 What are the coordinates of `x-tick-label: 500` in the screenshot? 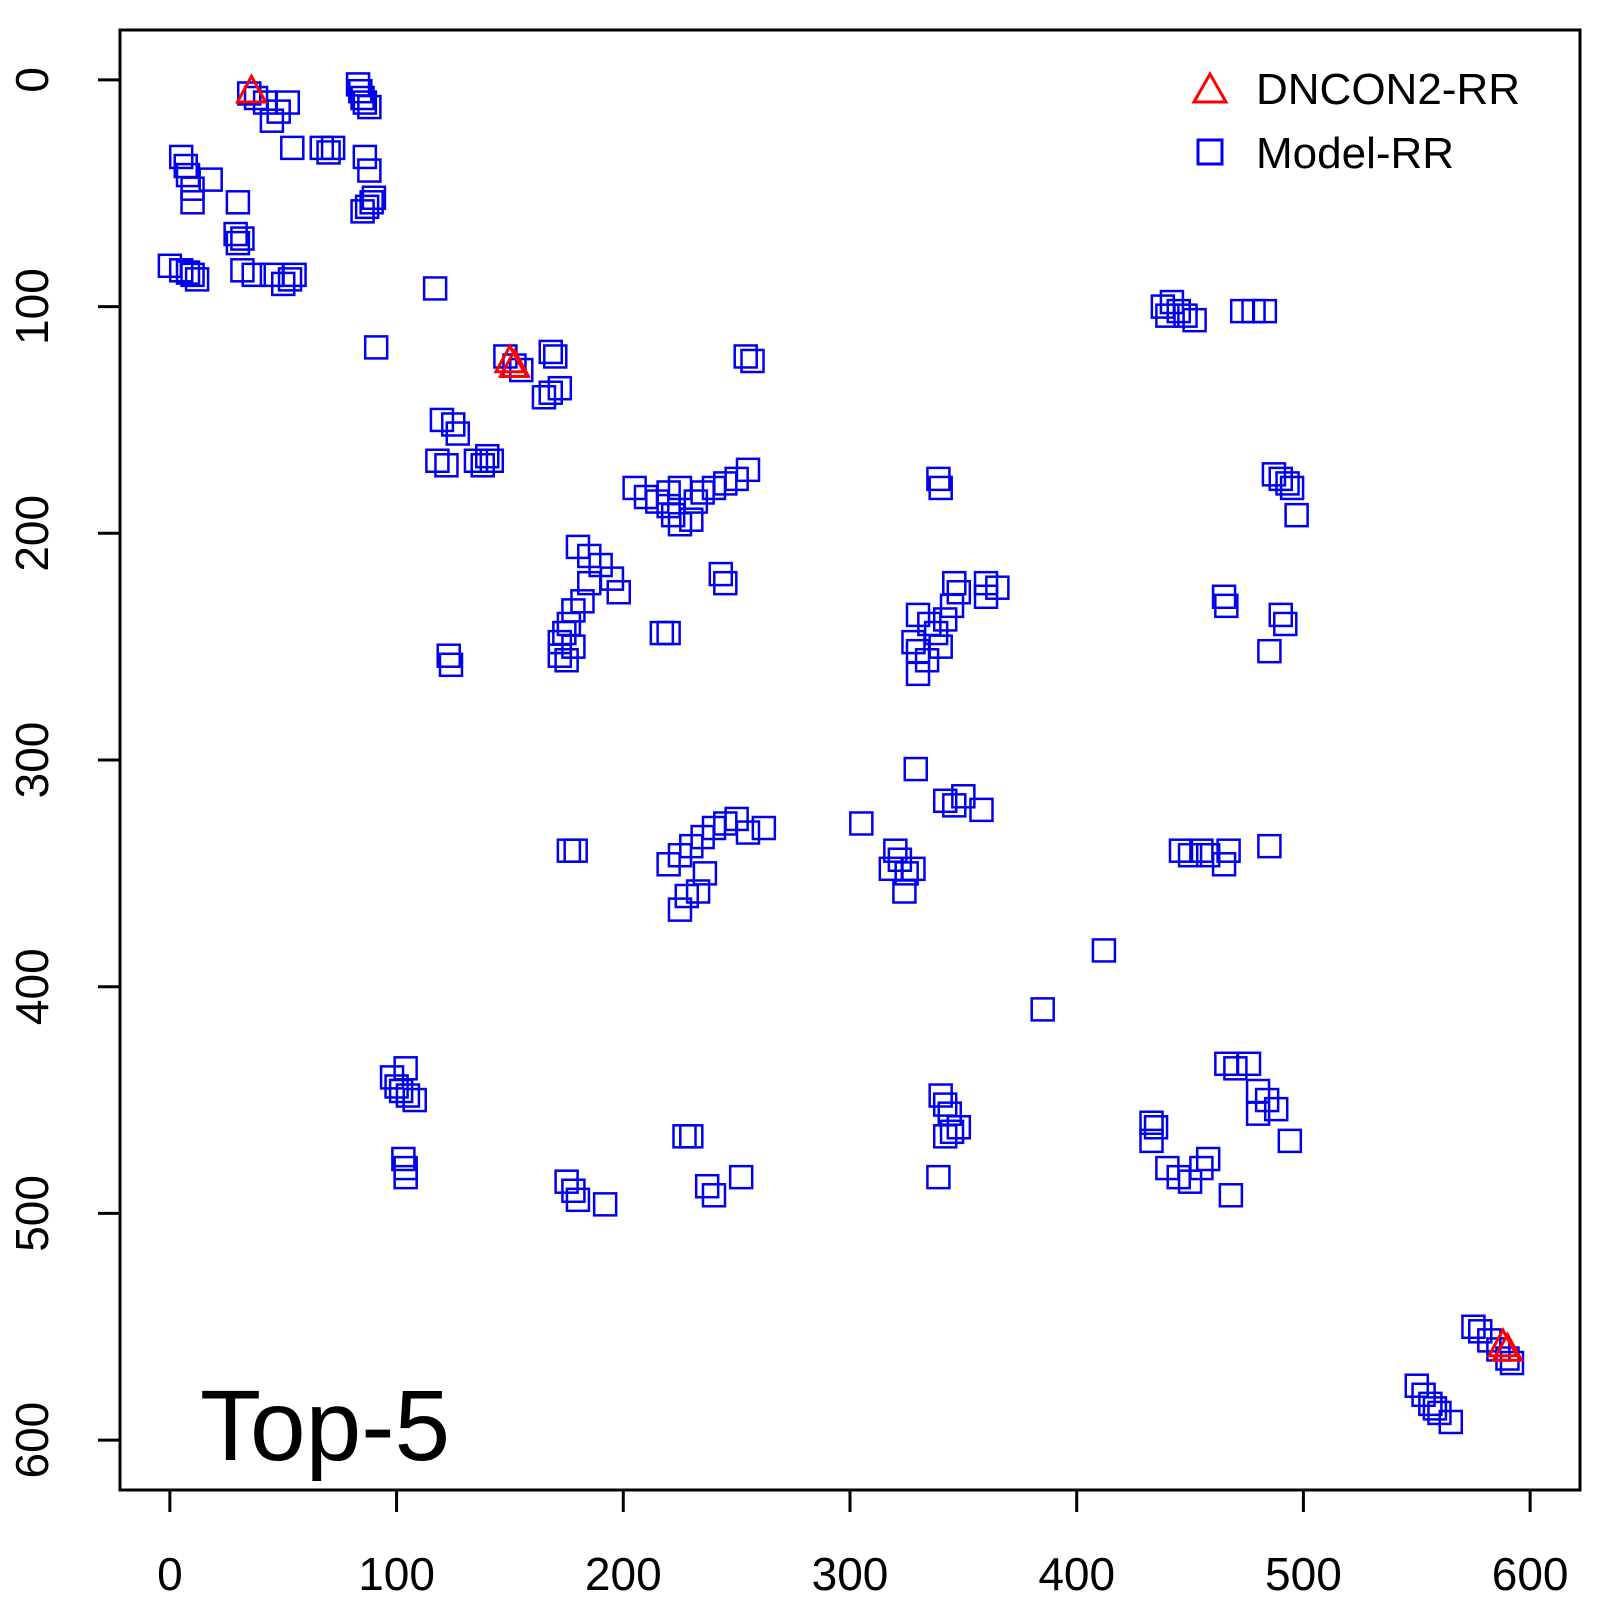 It's located at (1303, 1574).